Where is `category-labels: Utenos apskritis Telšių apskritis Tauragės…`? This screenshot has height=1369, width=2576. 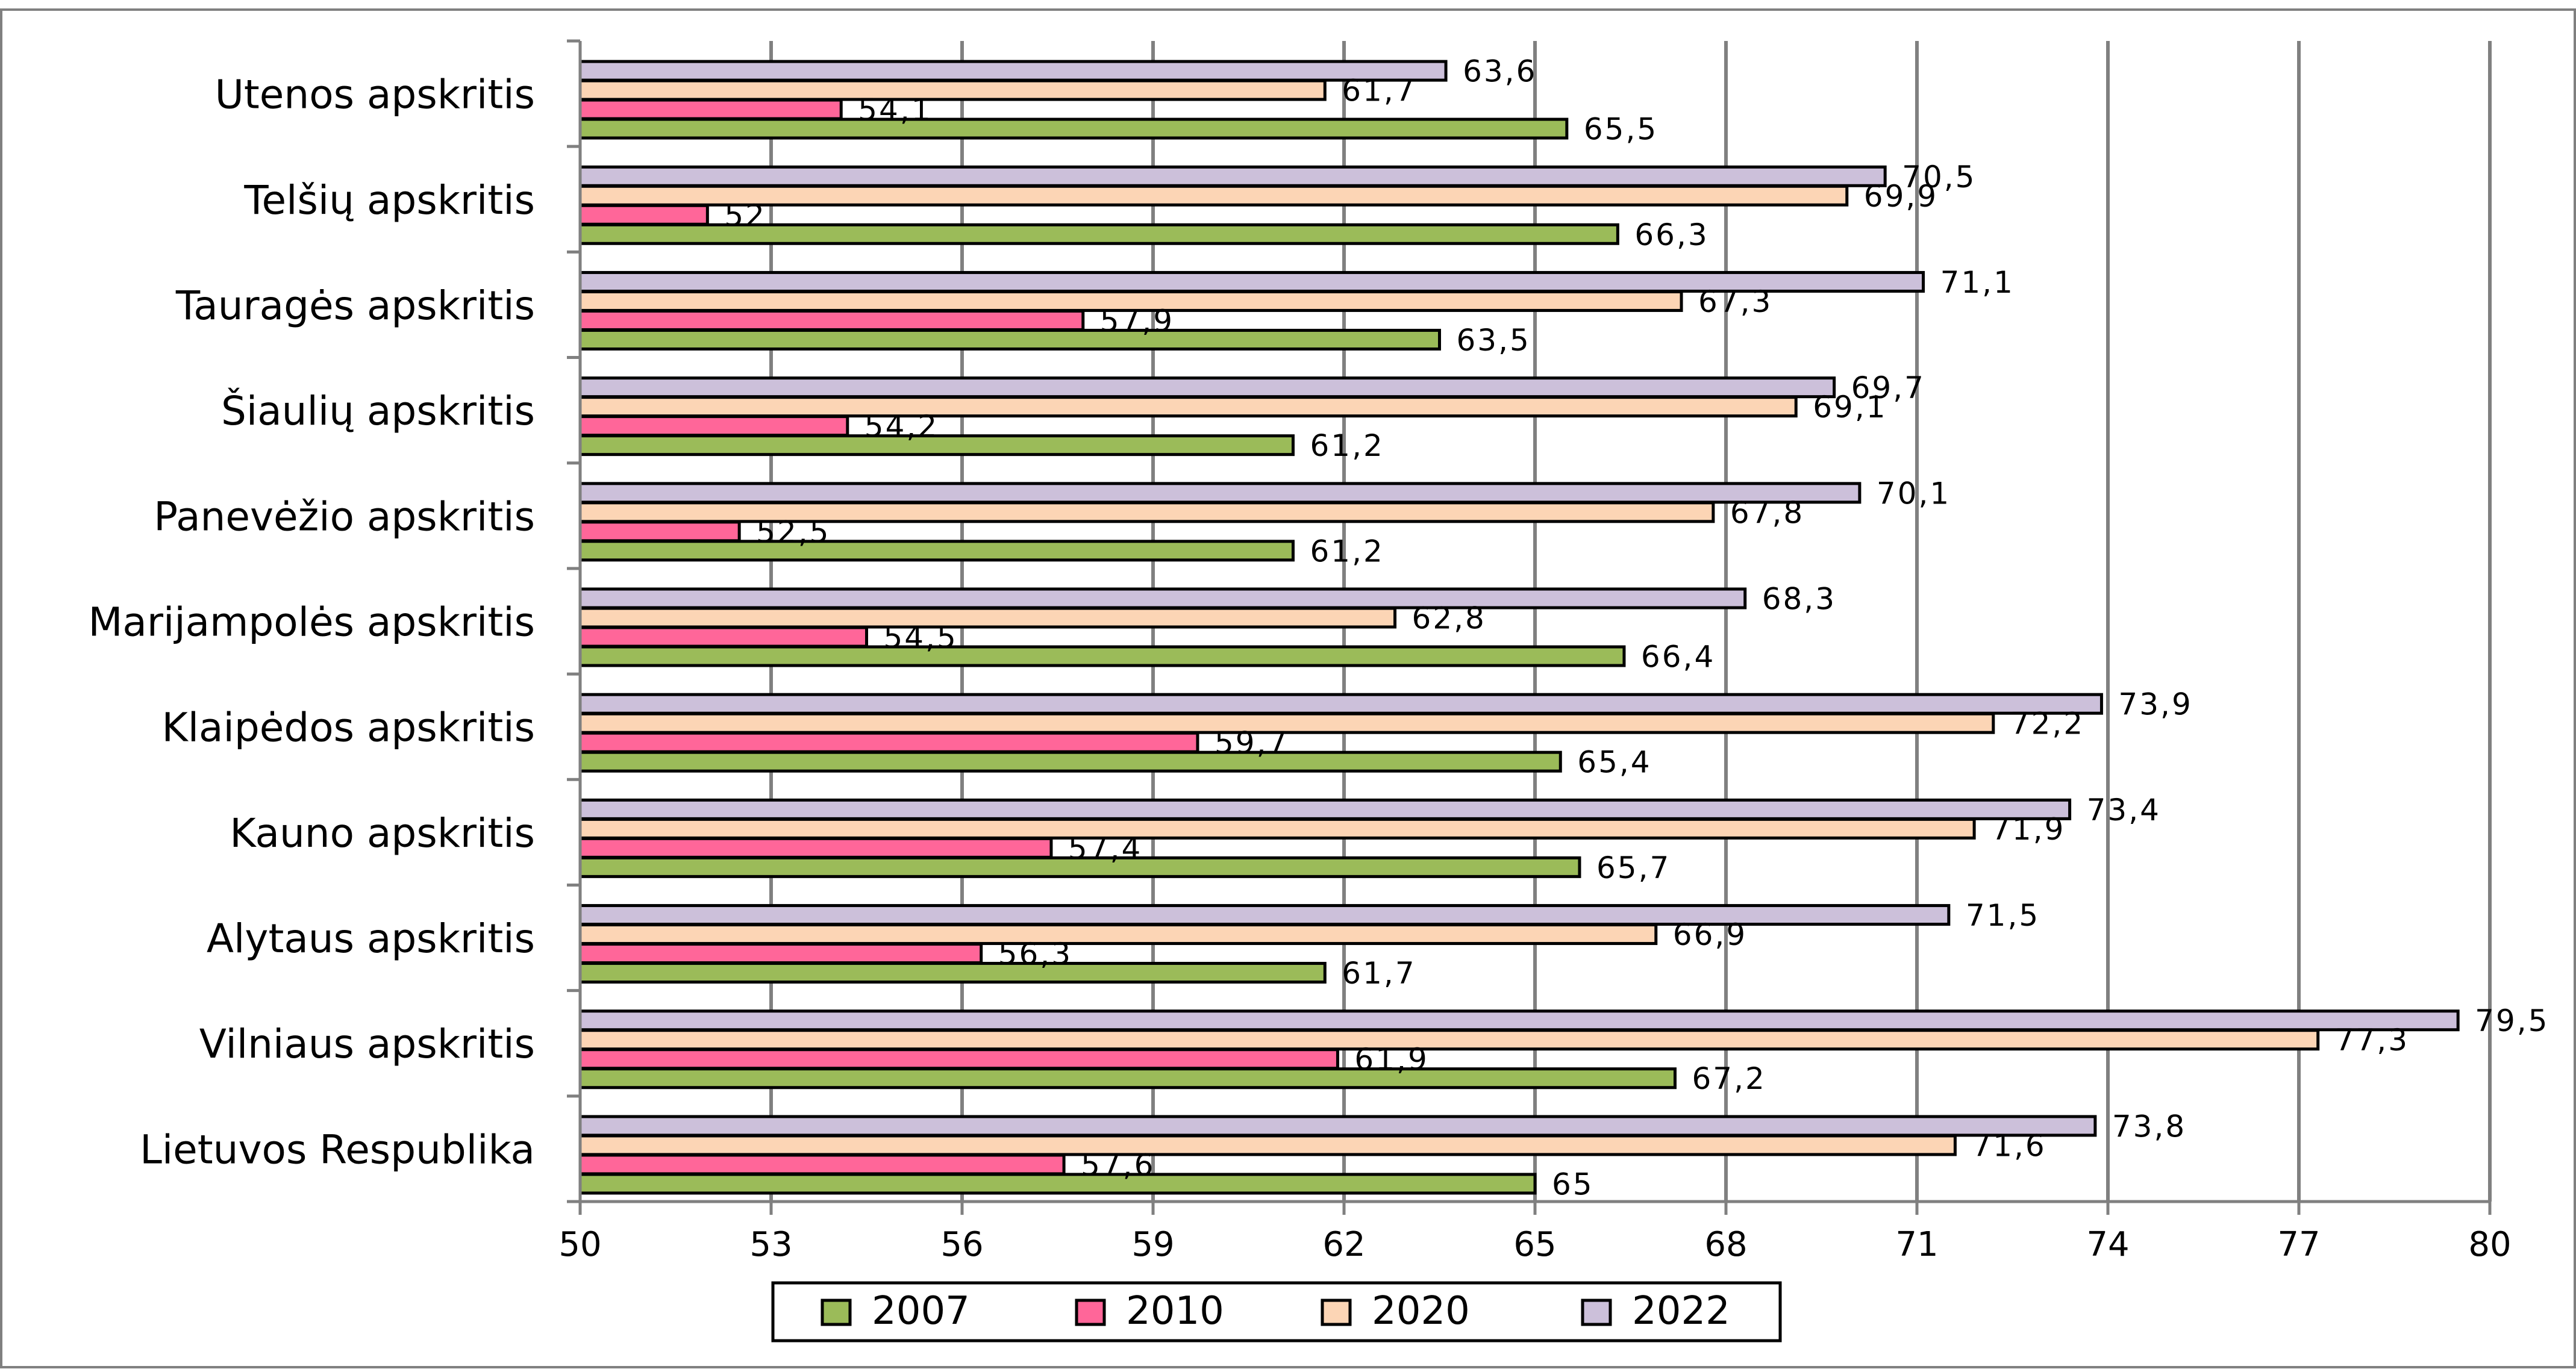 category-labels: Utenos apskritis Telšių apskritis Tauragės… is located at coordinates (312, 623).